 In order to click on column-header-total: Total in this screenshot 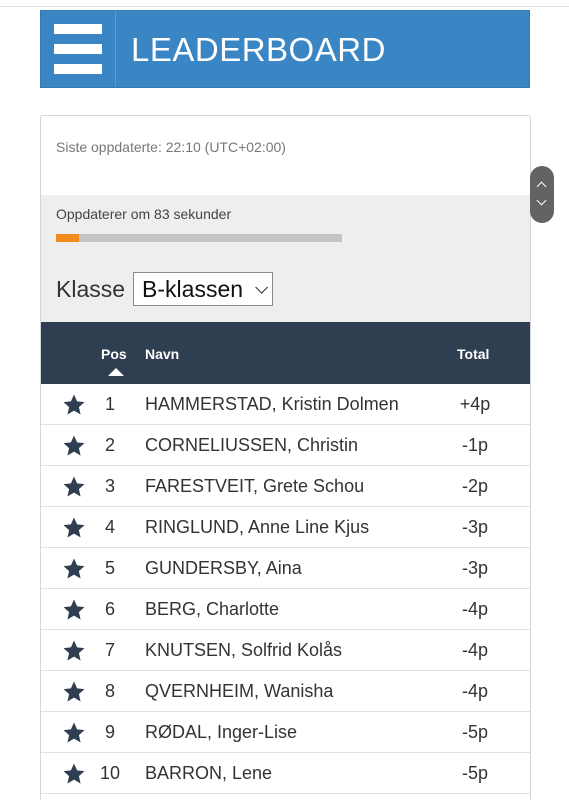, I will do `click(473, 354)`.